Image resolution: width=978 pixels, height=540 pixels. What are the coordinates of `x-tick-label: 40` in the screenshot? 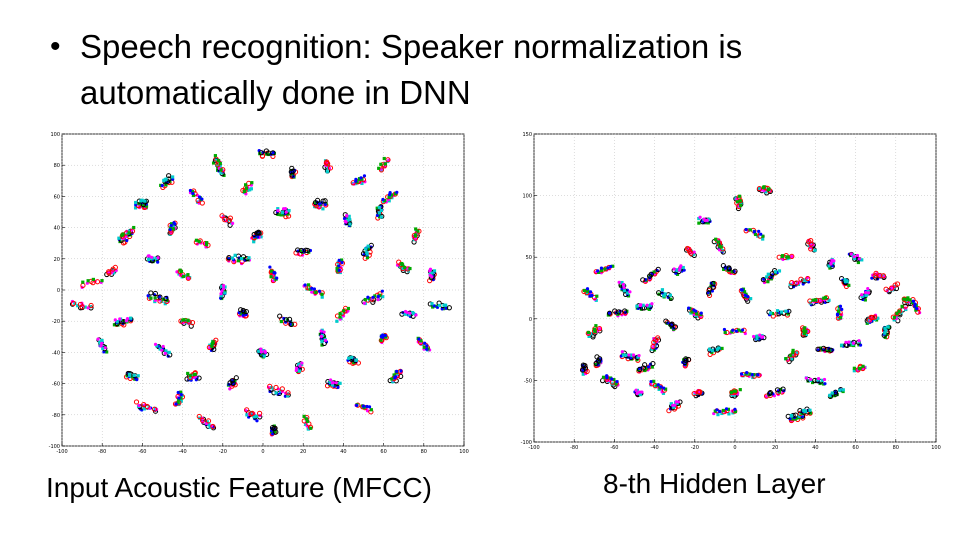 It's located at (343, 452).